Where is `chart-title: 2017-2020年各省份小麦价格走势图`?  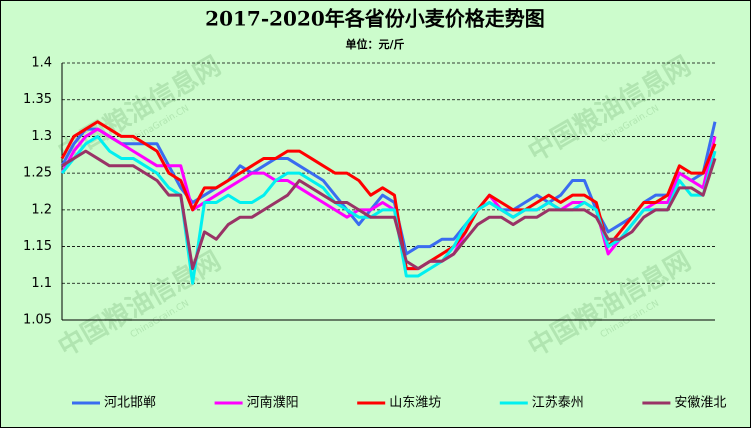 chart-title: 2017-2020年各省份小麦价格走势图 is located at coordinates (375, 19).